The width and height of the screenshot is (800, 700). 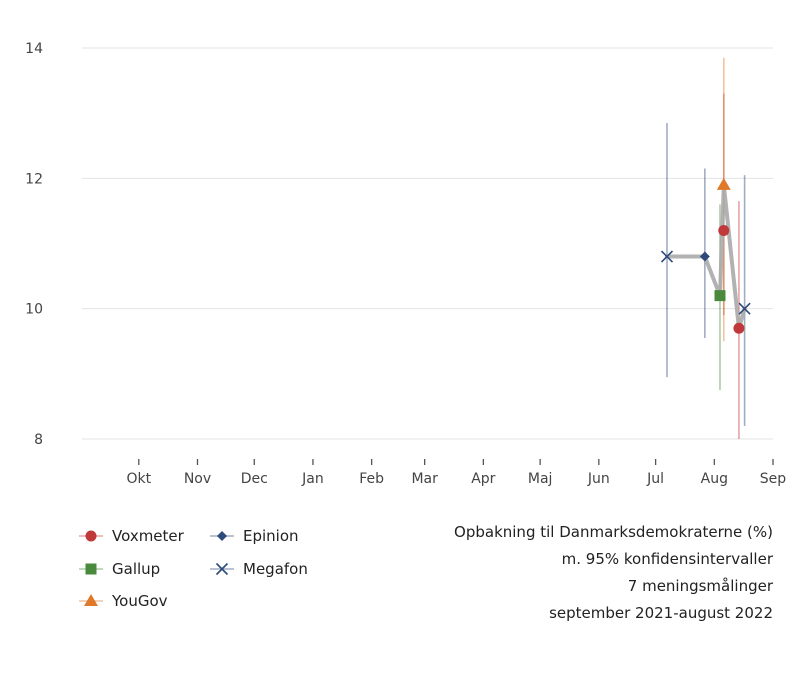 I want to click on error-bars, so click(x=706, y=248).